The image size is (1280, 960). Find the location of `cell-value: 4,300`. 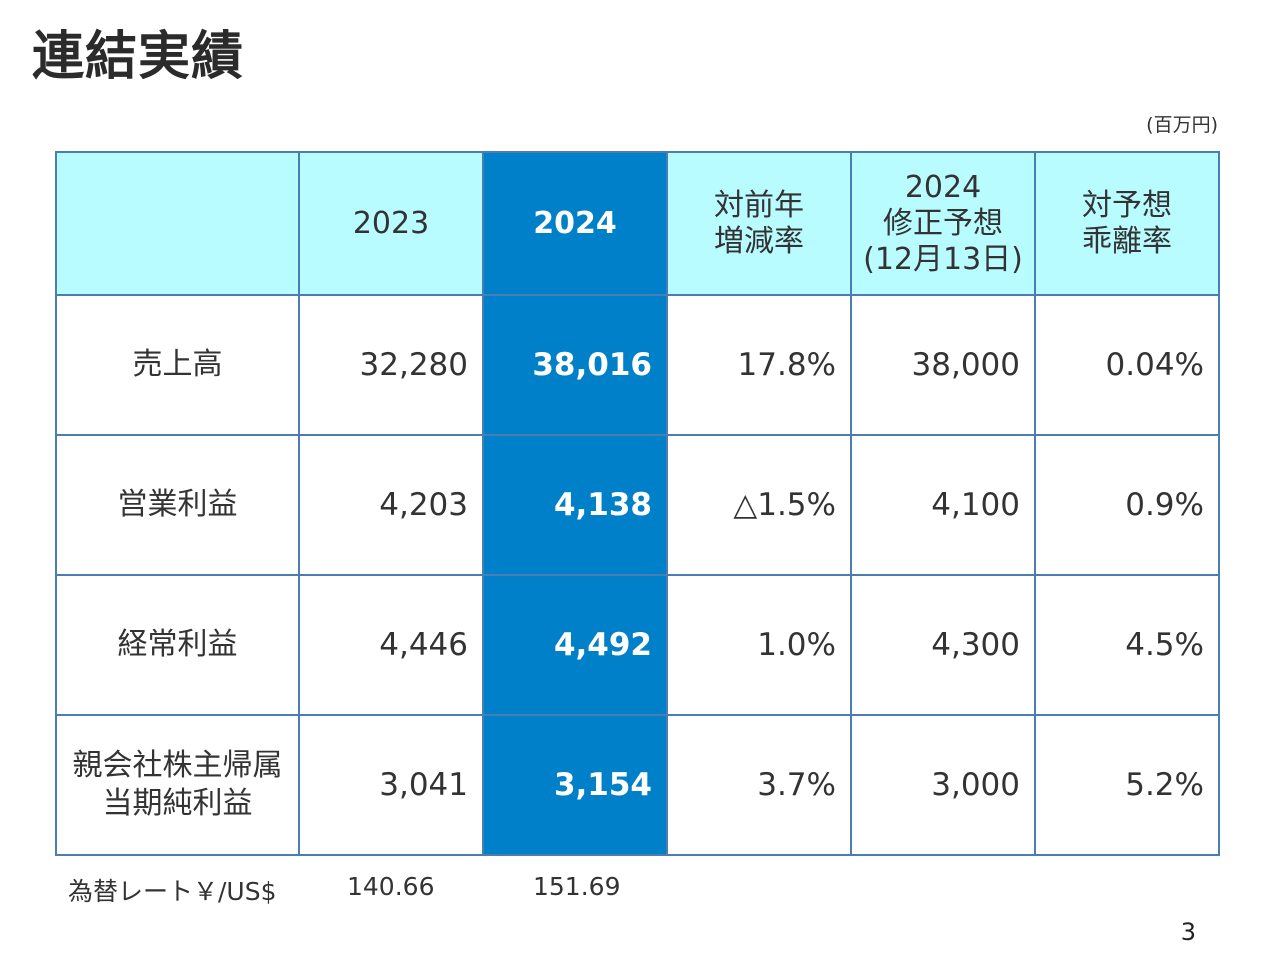

cell-value: 4,300 is located at coordinates (943, 645).